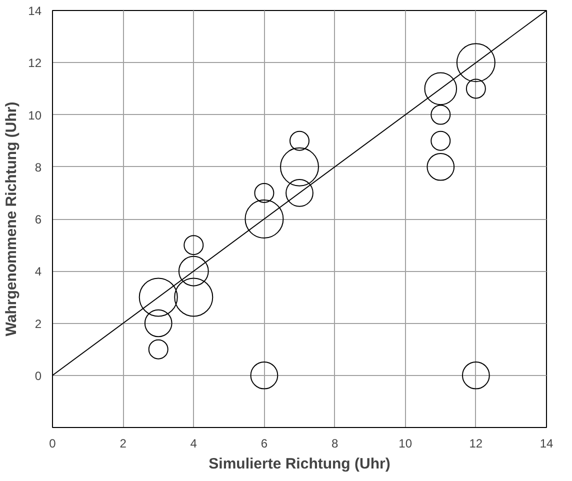 This screenshot has height=481, width=572. Describe the element at coordinates (123, 443) in the screenshot. I see `x-tick-label: 2` at that location.